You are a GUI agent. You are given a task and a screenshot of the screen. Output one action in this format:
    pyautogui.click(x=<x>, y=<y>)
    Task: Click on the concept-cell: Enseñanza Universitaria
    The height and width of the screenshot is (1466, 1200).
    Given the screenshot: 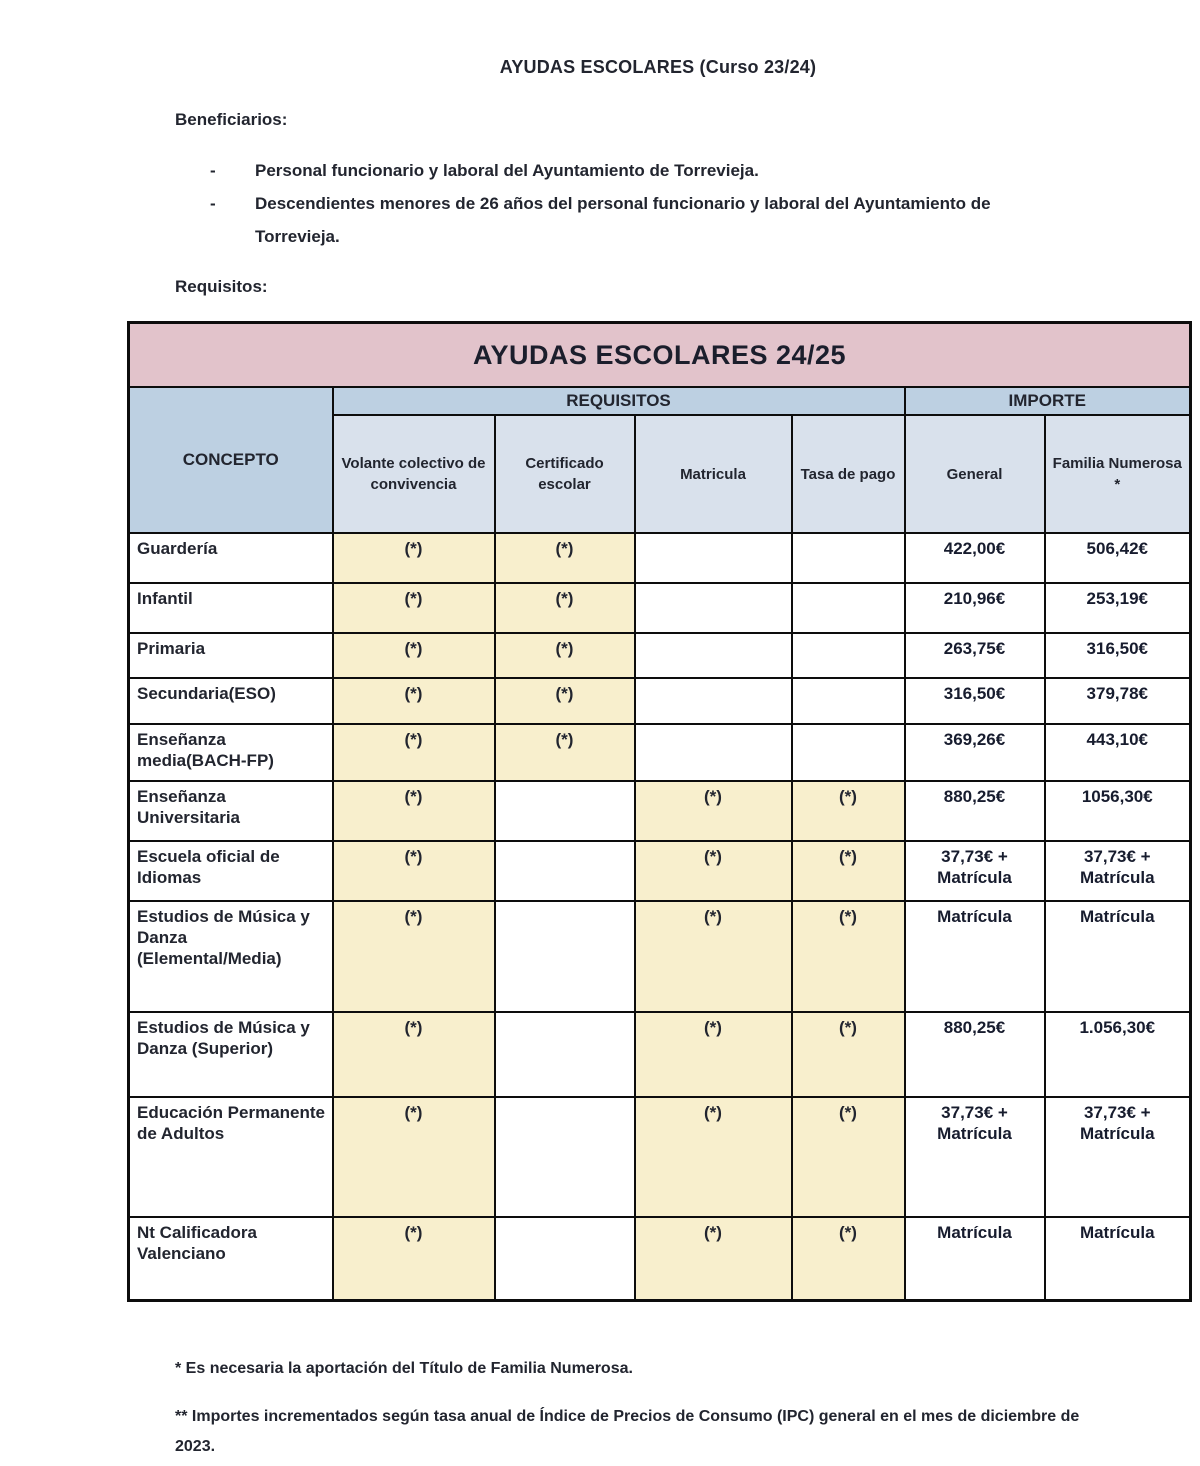 What is the action you would take?
    pyautogui.click(x=230, y=811)
    